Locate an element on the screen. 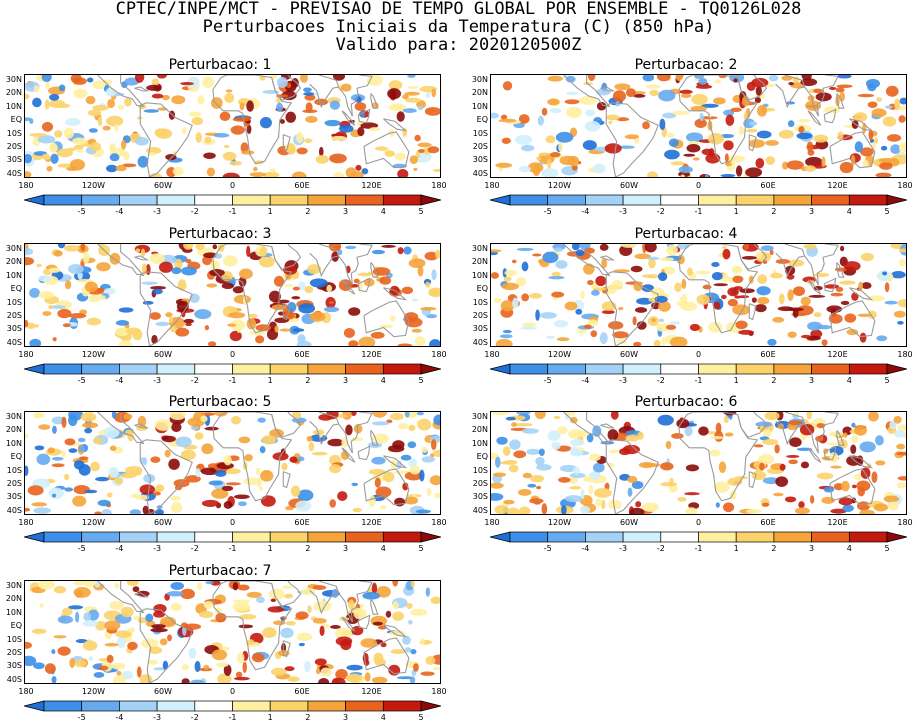 The width and height of the screenshot is (917, 725). lat-label: 30N is located at coordinates (479, 79).